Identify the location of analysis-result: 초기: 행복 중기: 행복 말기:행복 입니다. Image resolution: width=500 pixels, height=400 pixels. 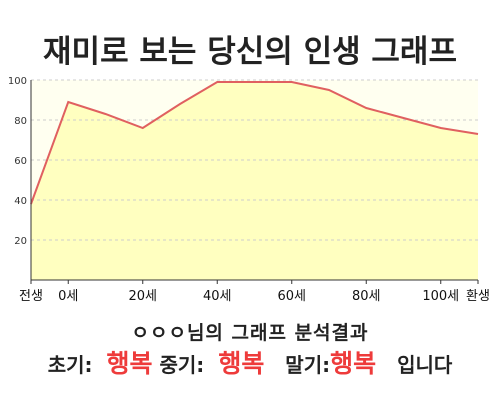
(250, 362).